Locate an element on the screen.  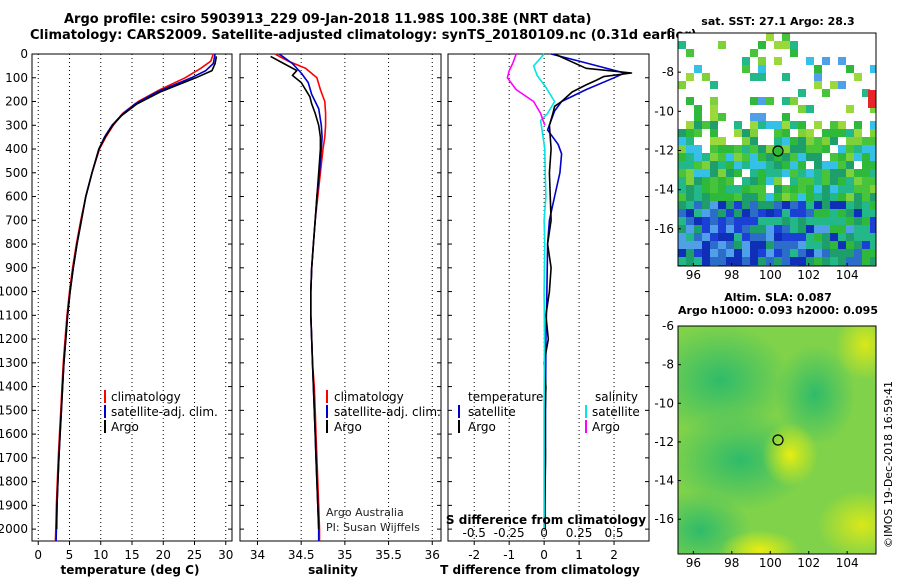
y-tick-label: 700 is located at coordinates (16, 220).